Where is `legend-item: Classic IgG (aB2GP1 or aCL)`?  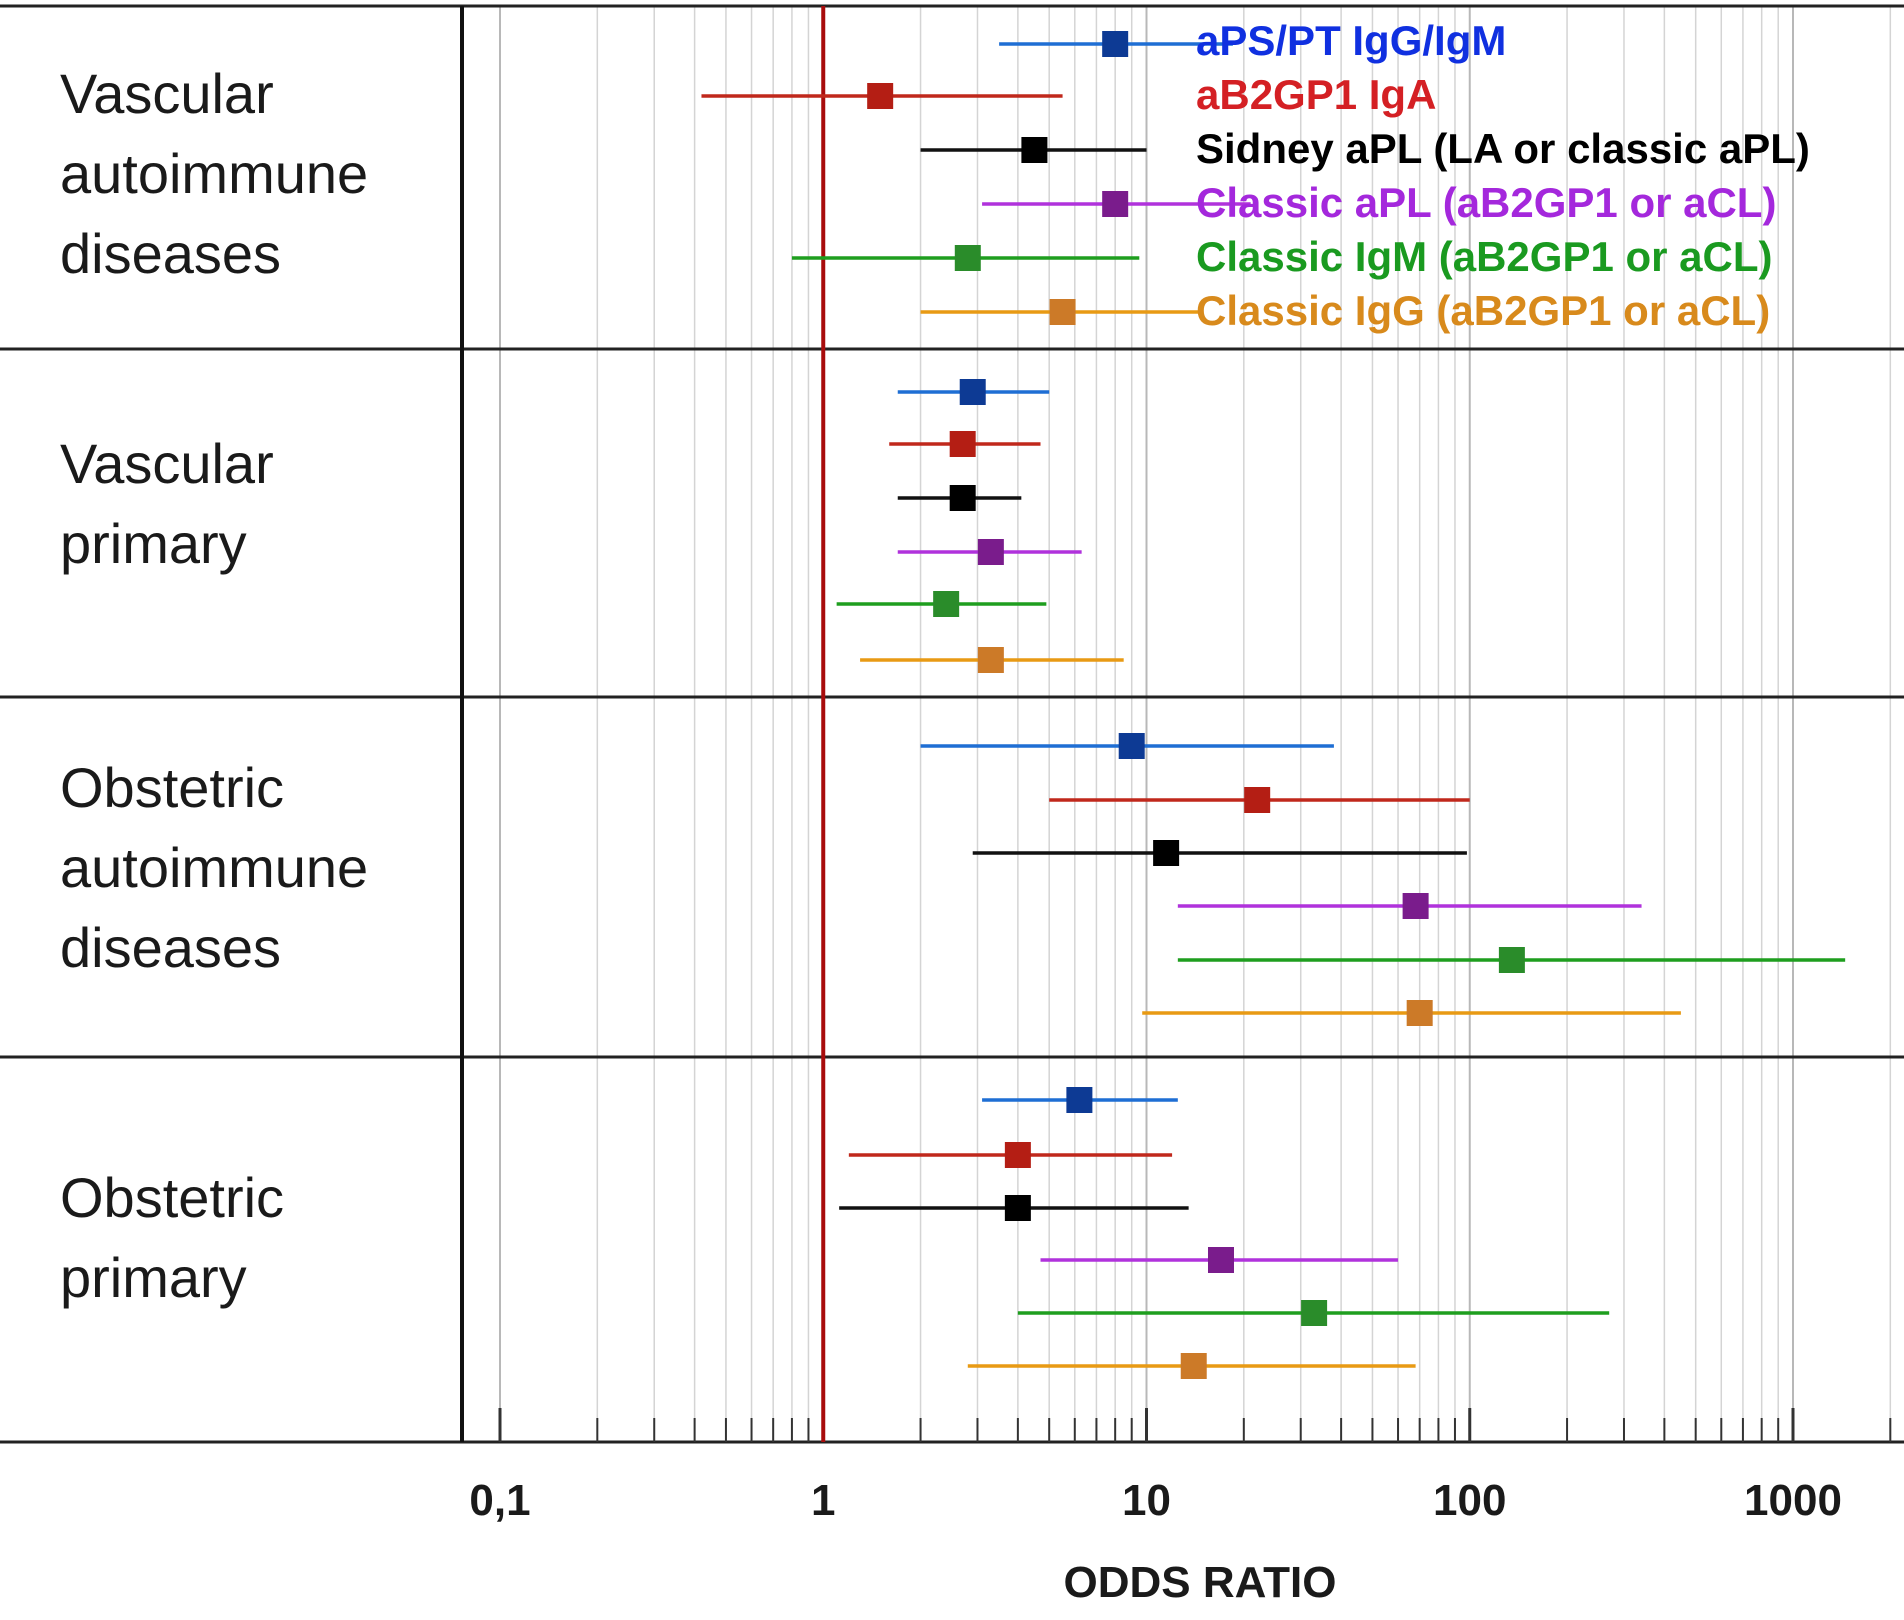
legend-item: Classic IgG (aB2GP1 or aCL) is located at coordinates (1483, 310).